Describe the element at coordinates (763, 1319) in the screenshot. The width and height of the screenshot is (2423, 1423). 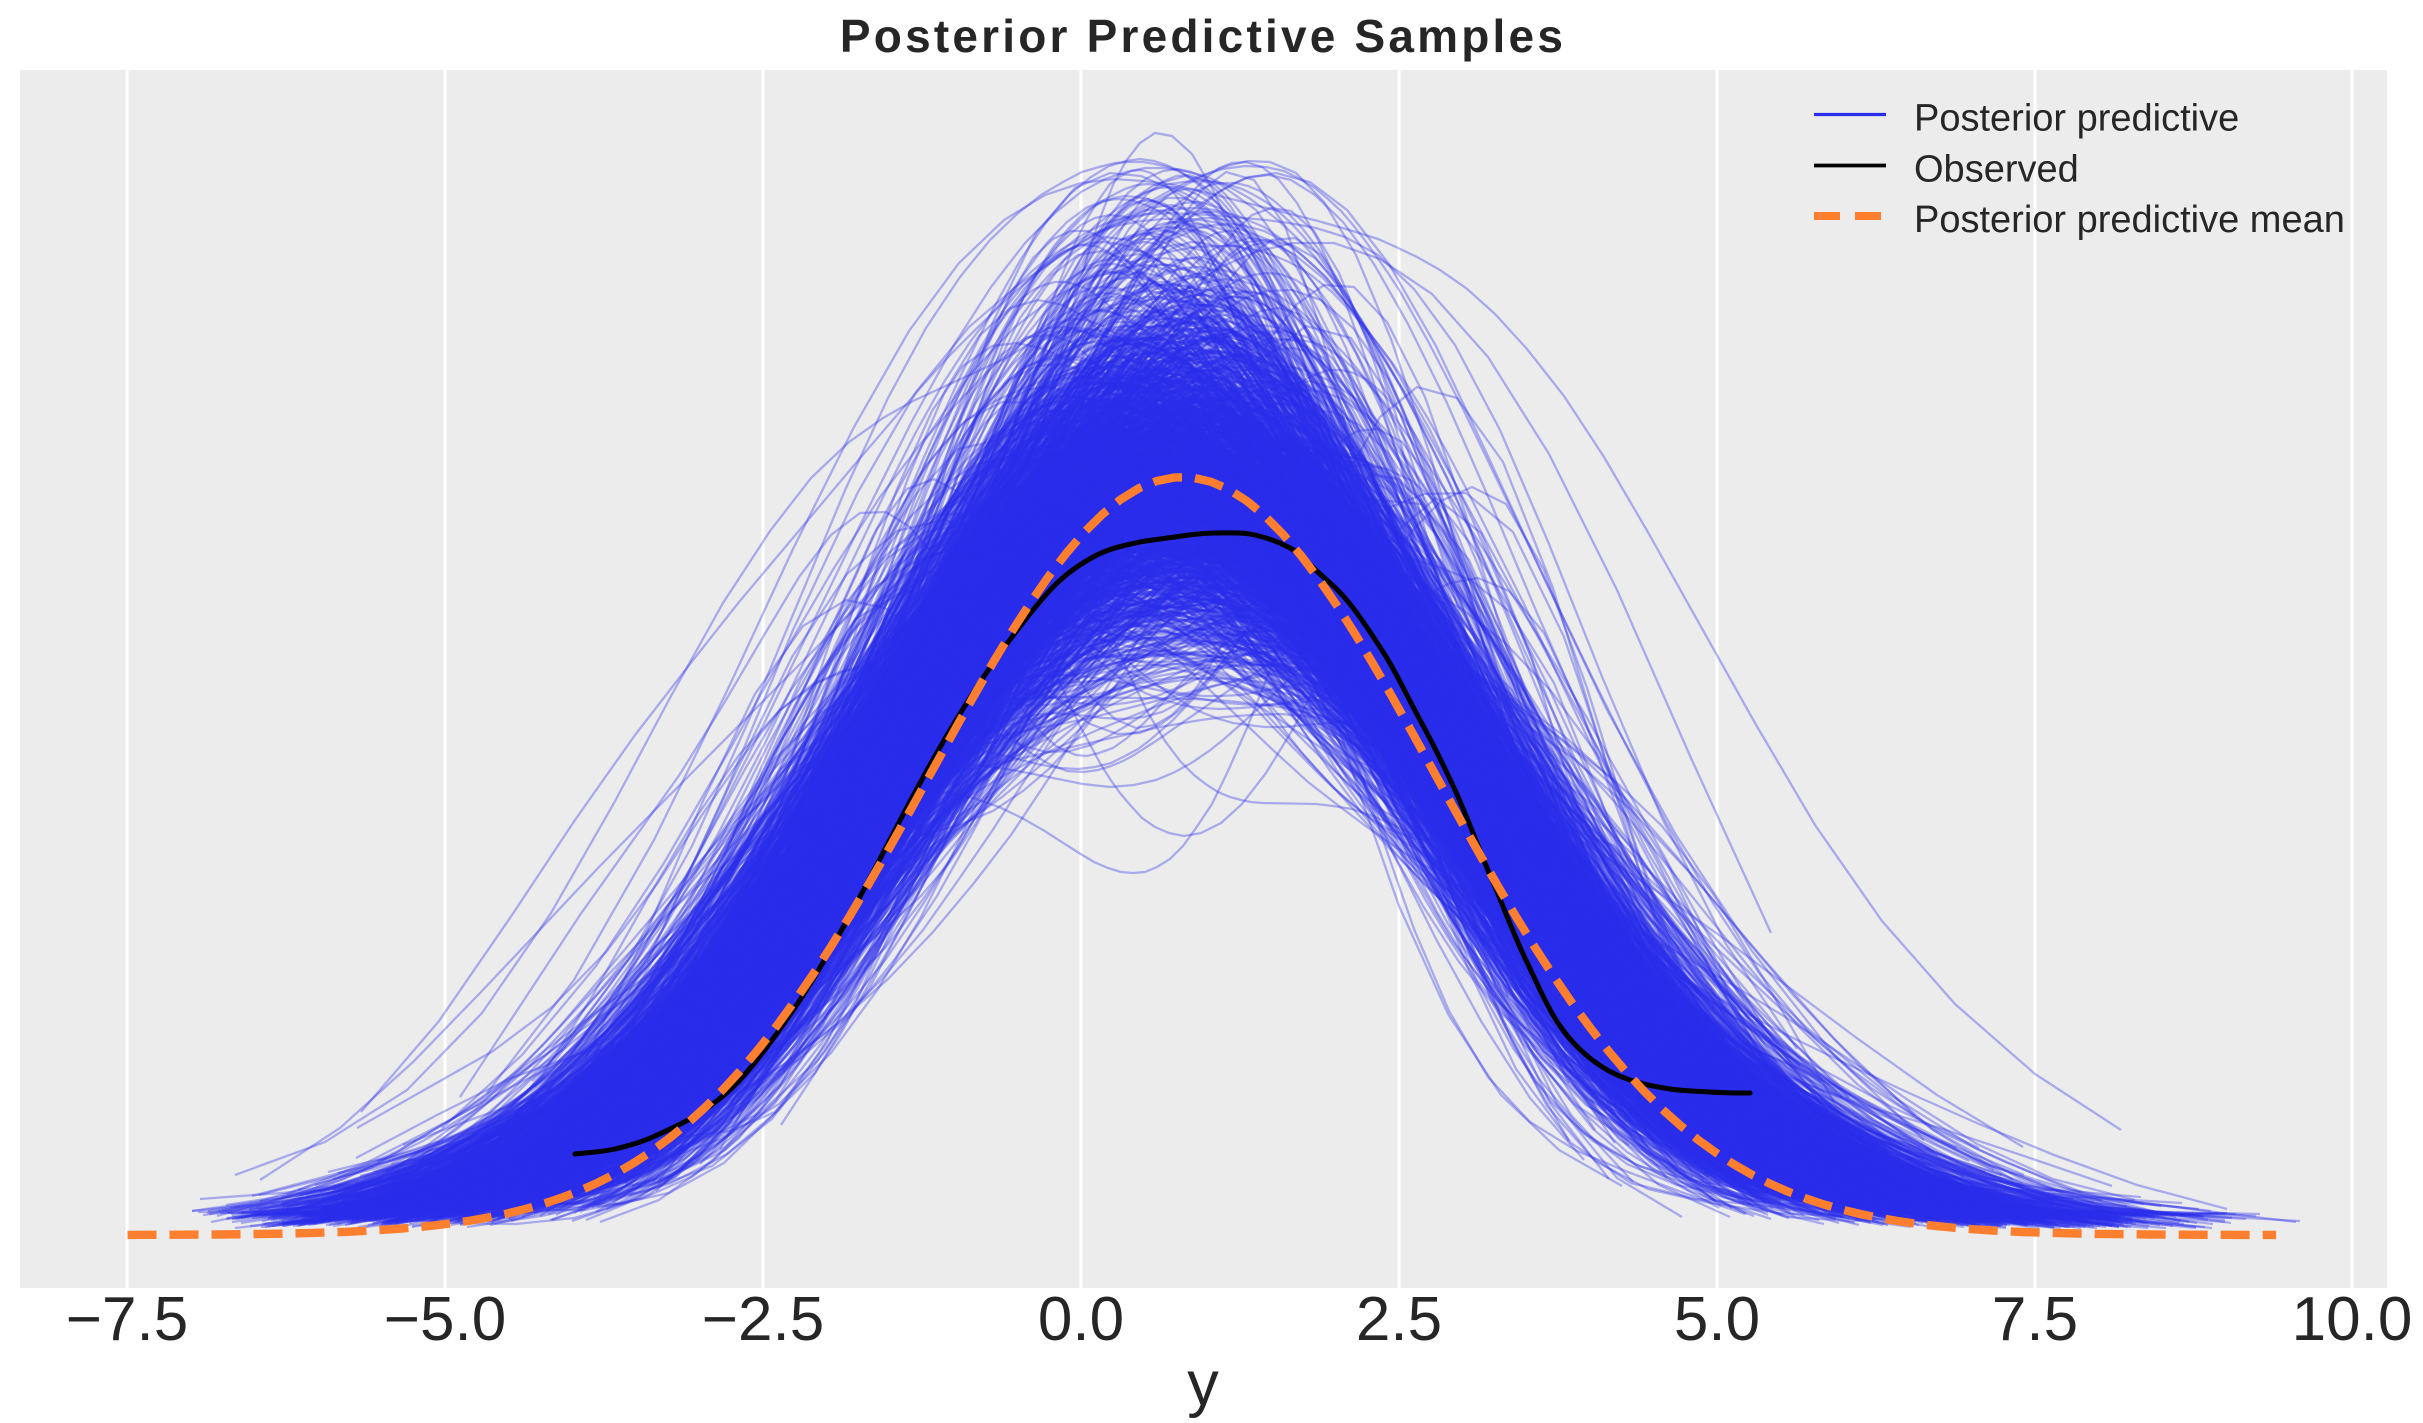
I see `svg-text: −2.5` at that location.